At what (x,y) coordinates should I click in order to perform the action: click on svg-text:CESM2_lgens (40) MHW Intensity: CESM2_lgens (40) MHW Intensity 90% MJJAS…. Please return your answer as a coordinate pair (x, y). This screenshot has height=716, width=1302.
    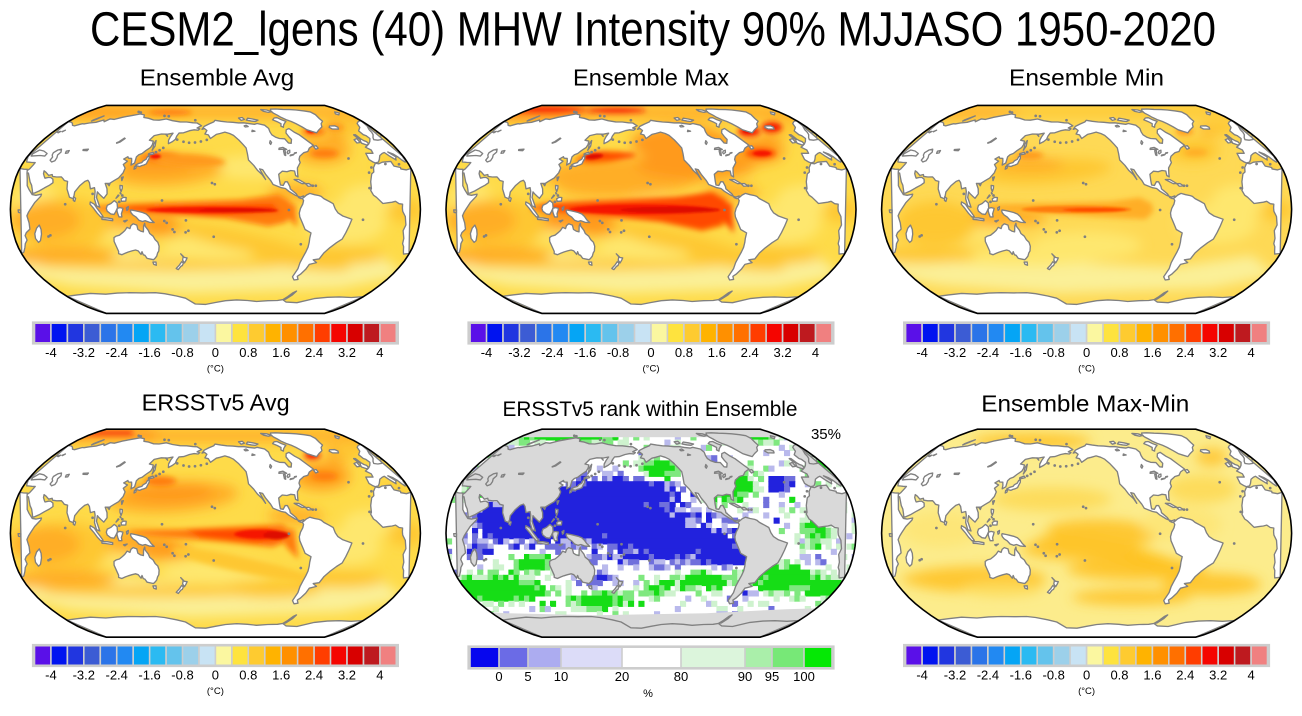
    Looking at the image, I should click on (653, 30).